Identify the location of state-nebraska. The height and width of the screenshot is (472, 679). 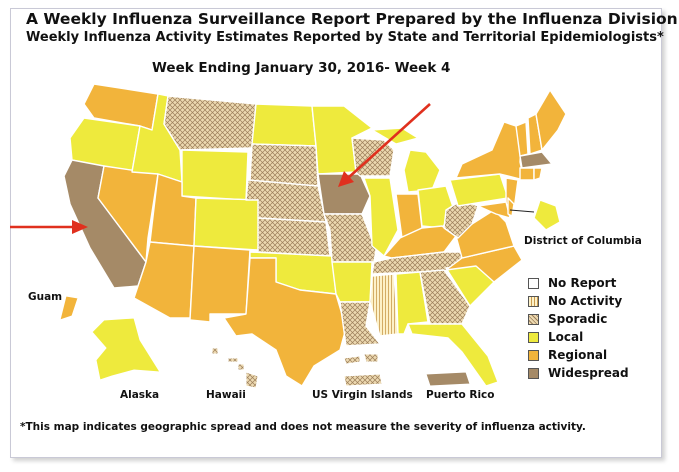
(286, 201).